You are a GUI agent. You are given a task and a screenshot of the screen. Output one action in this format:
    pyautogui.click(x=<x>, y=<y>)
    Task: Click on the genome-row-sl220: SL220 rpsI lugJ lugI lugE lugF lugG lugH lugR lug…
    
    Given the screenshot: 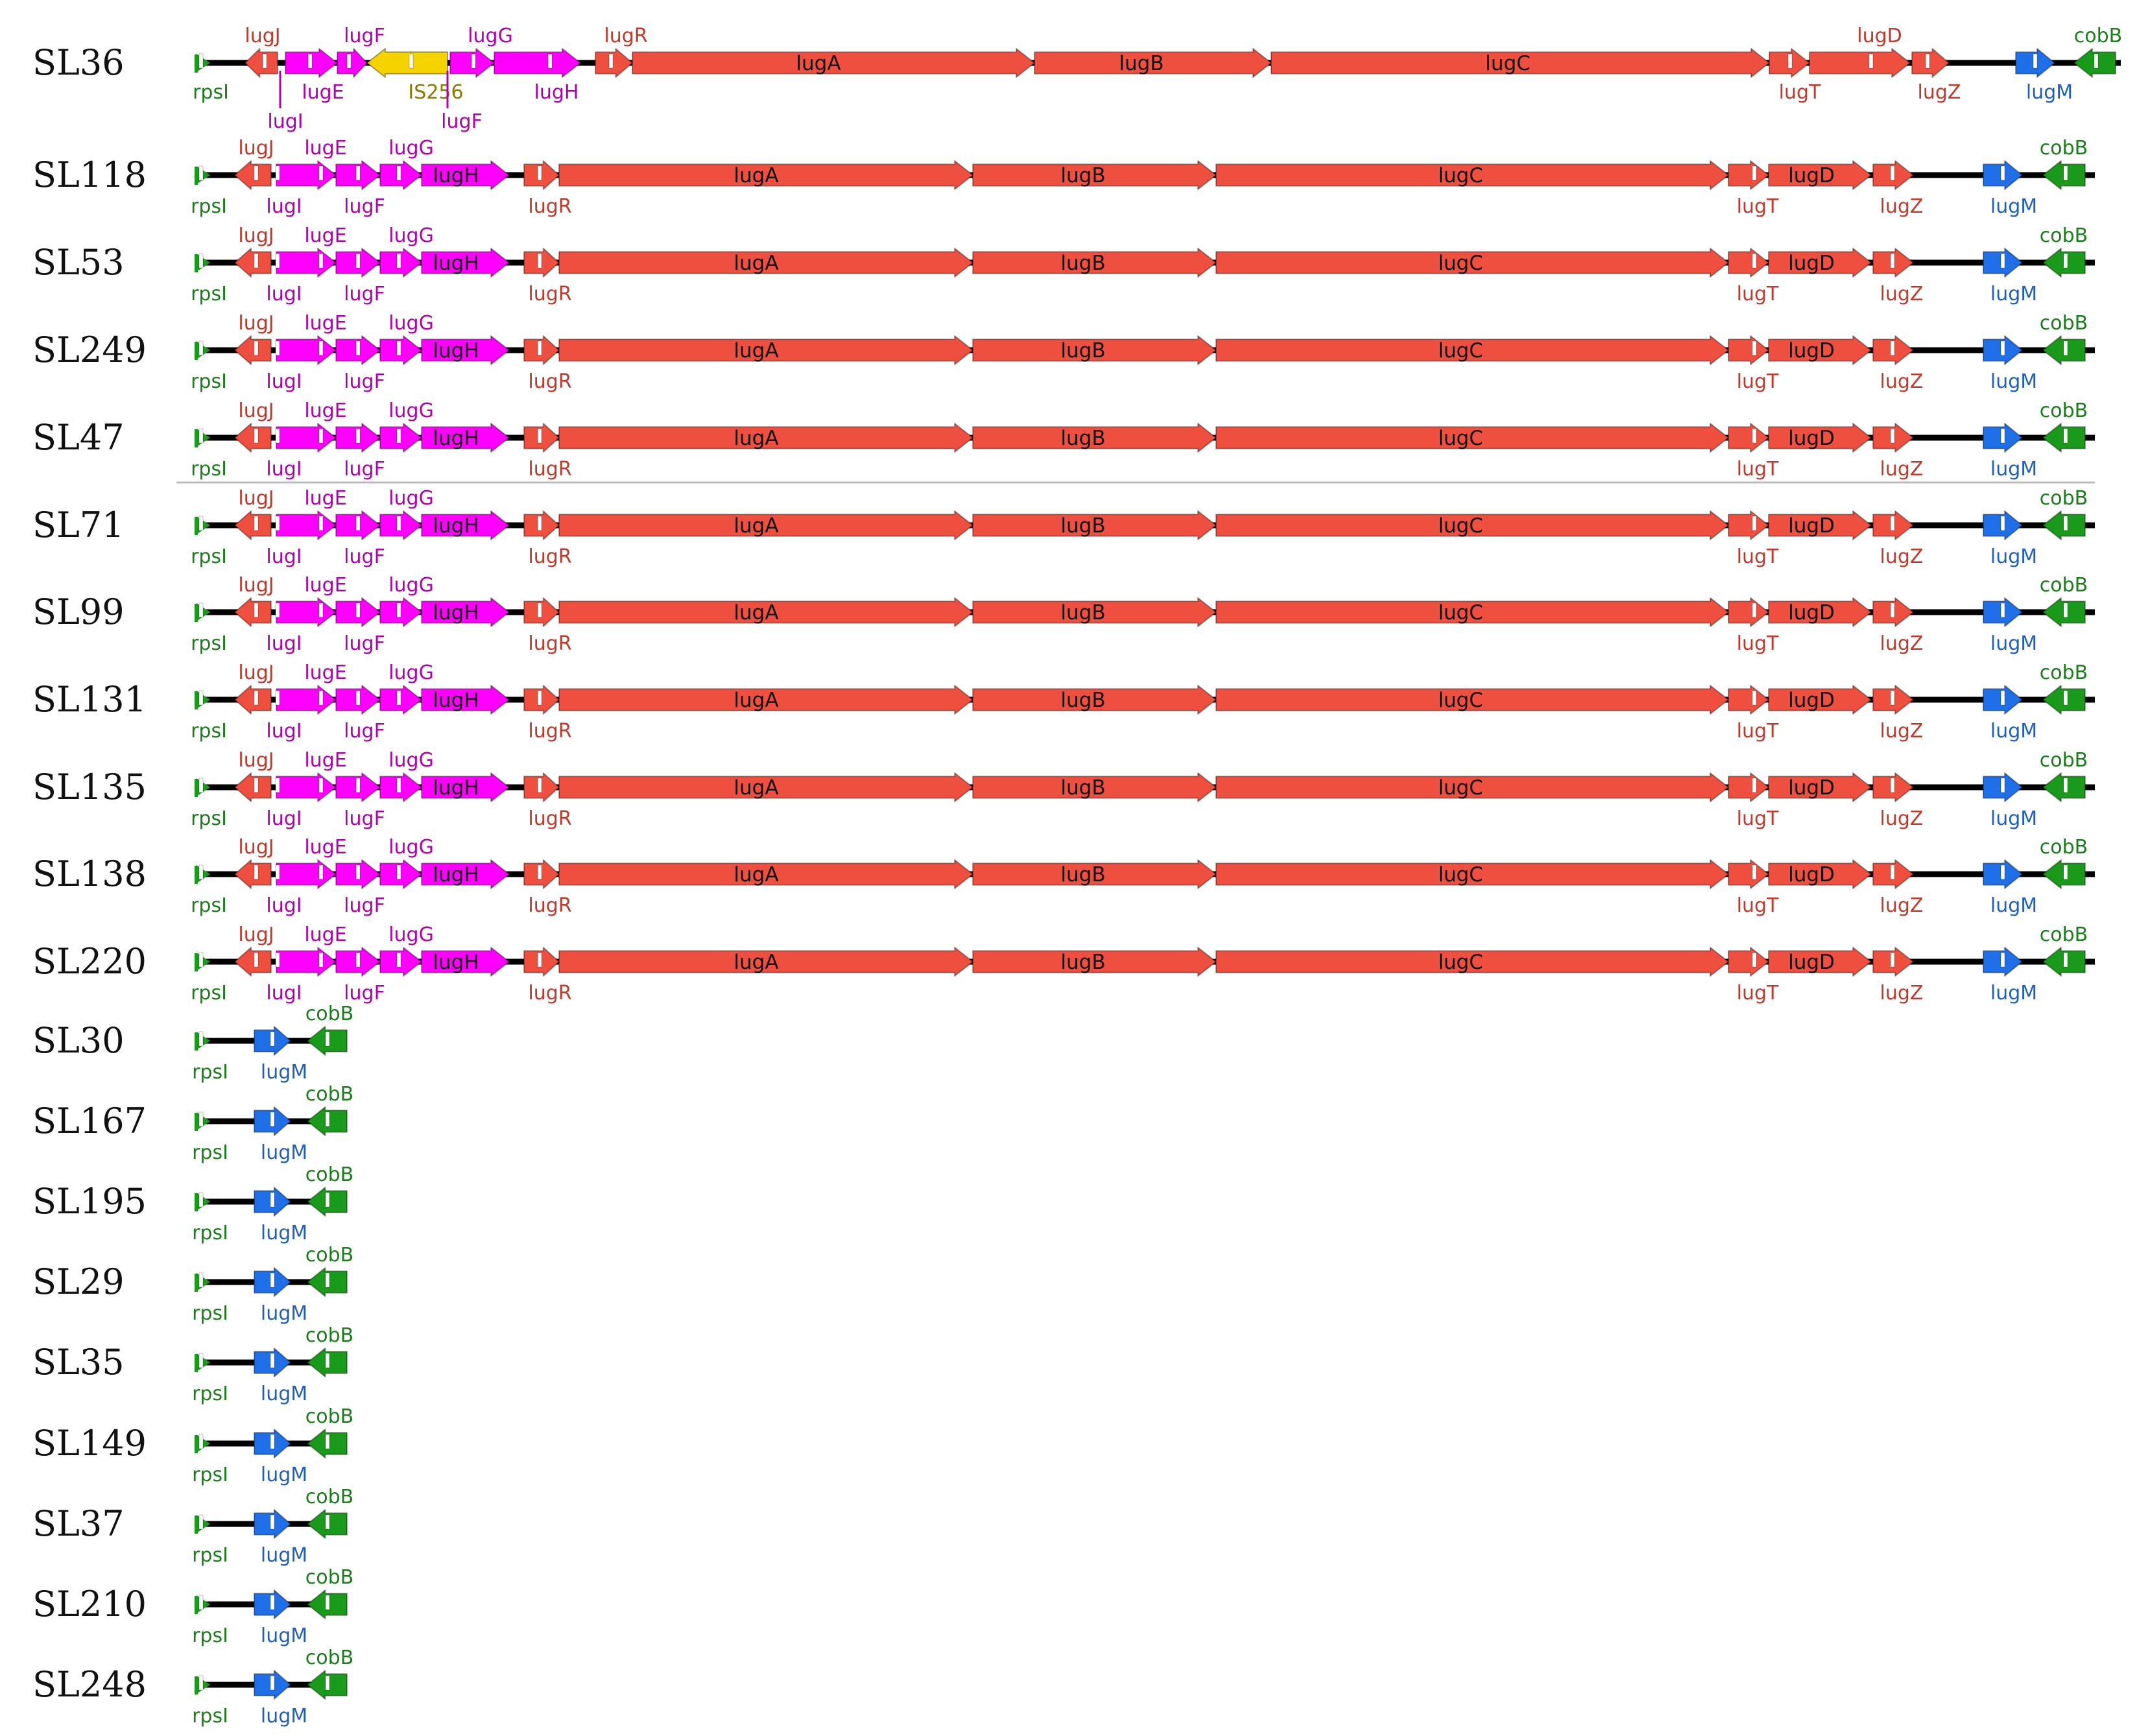 What is the action you would take?
    pyautogui.click(x=1063, y=964)
    